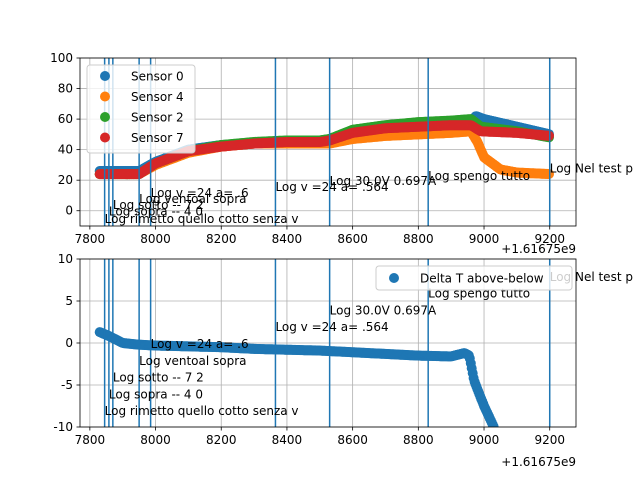 Image resolution: width=640 pixels, height=480 pixels. Describe the element at coordinates (157, 118) in the screenshot. I see `legend-label: Sensor 2` at that location.